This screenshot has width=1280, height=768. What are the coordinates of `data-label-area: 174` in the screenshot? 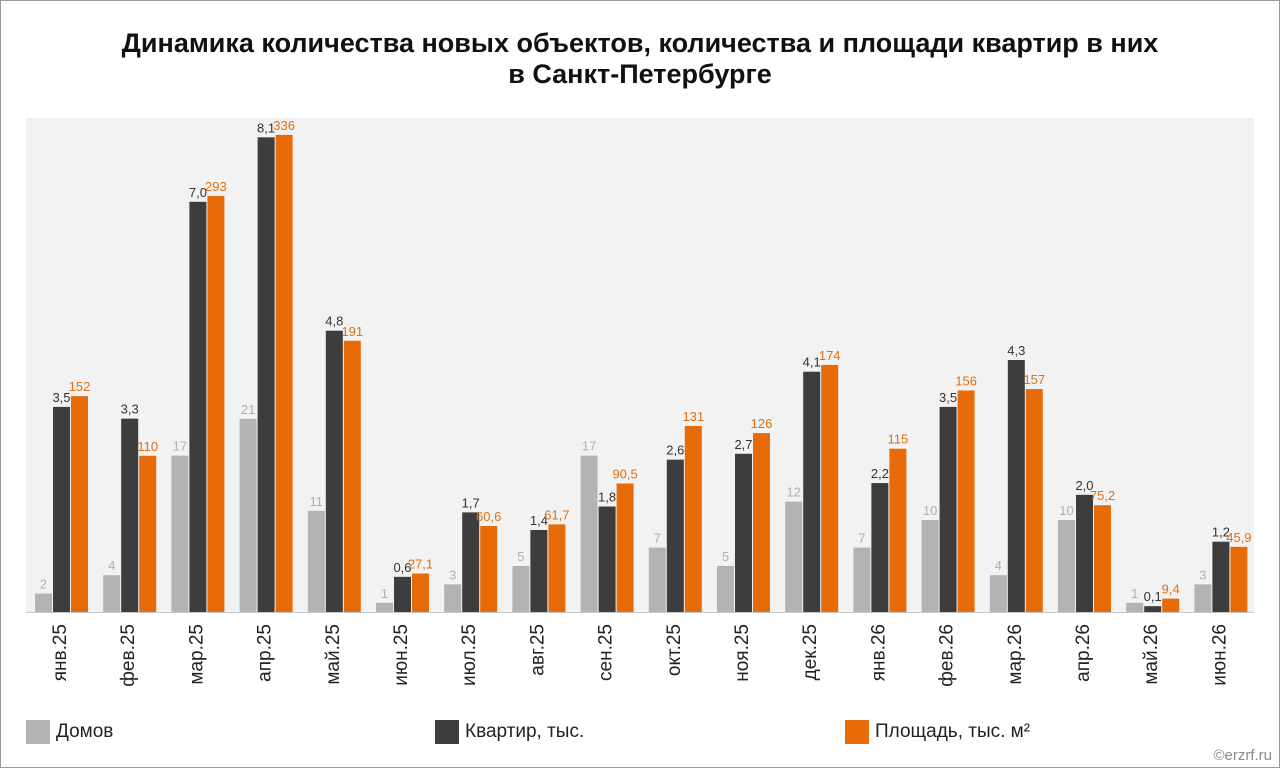 It's located at (830, 355).